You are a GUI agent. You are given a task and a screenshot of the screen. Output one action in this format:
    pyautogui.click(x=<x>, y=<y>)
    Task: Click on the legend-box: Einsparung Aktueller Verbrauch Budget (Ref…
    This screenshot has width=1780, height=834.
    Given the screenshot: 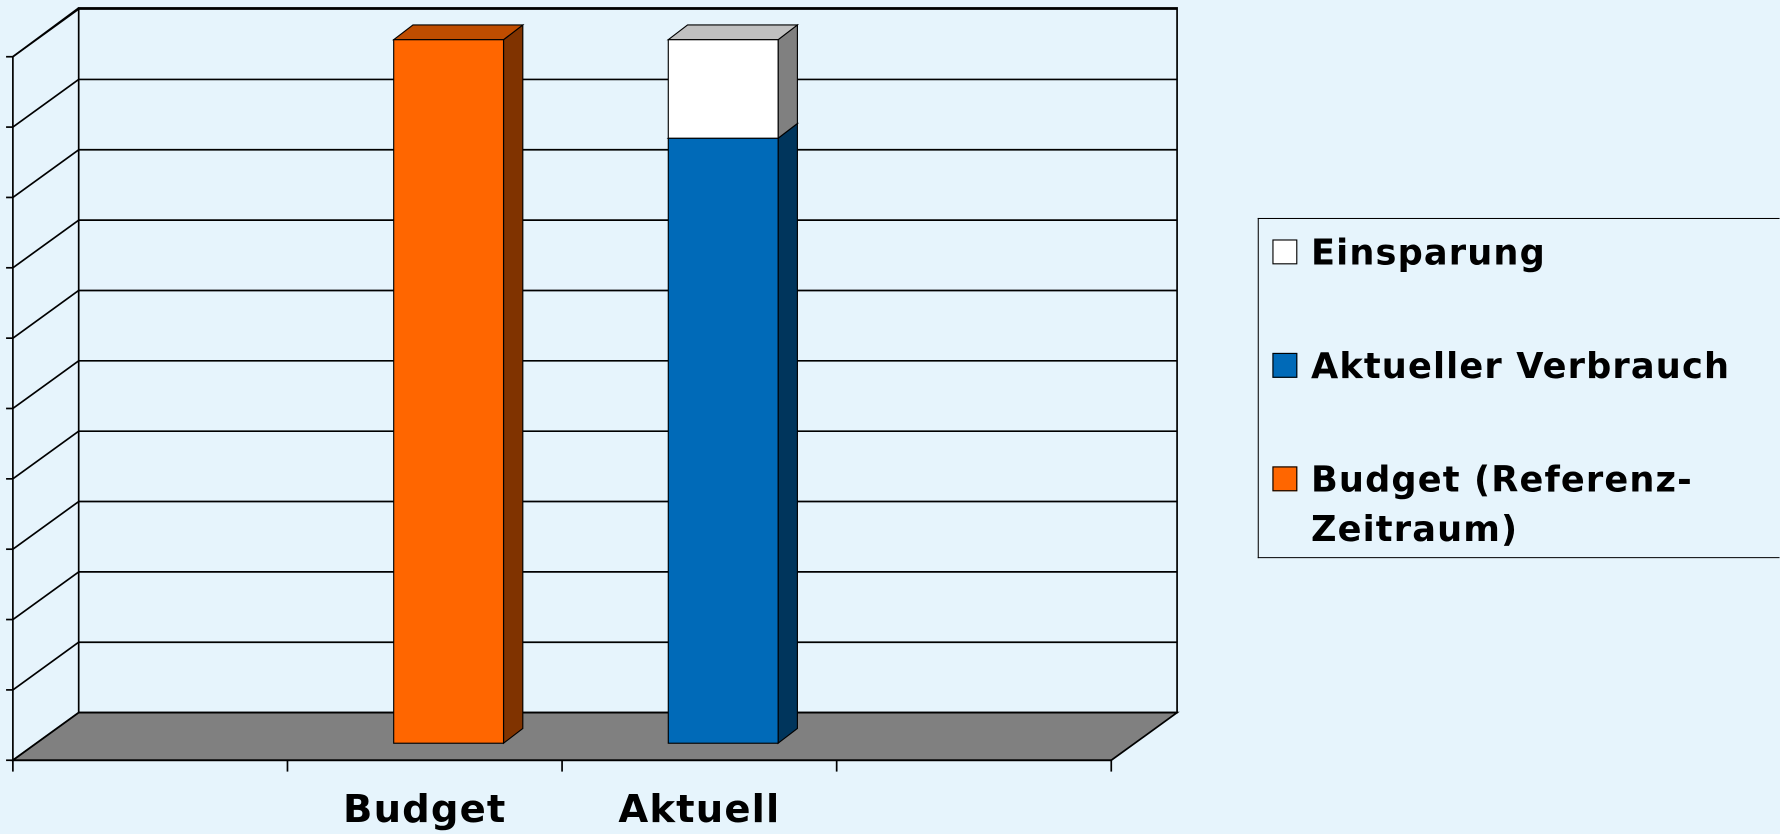 What is the action you would take?
    pyautogui.click(x=1518, y=388)
    